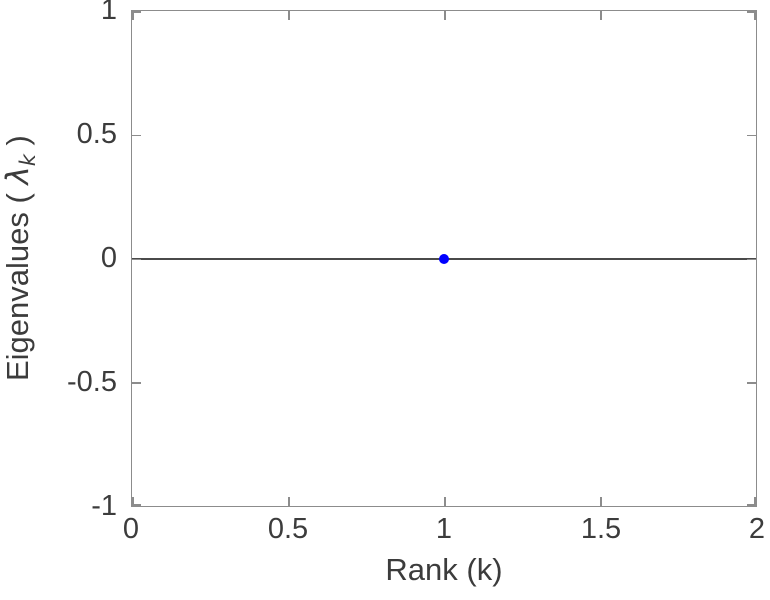  I want to click on y-tick-label-neg0p5: -0.5, so click(92, 382).